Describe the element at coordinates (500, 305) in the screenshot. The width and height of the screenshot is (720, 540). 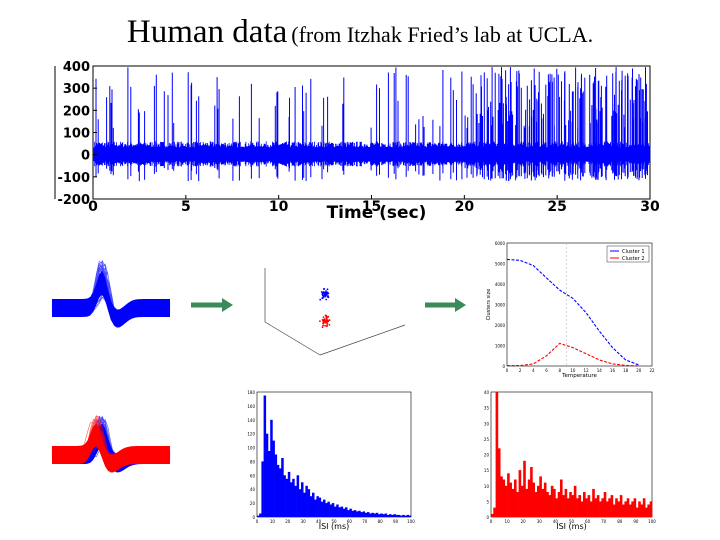
I see `y-tick-label: 3000` at that location.